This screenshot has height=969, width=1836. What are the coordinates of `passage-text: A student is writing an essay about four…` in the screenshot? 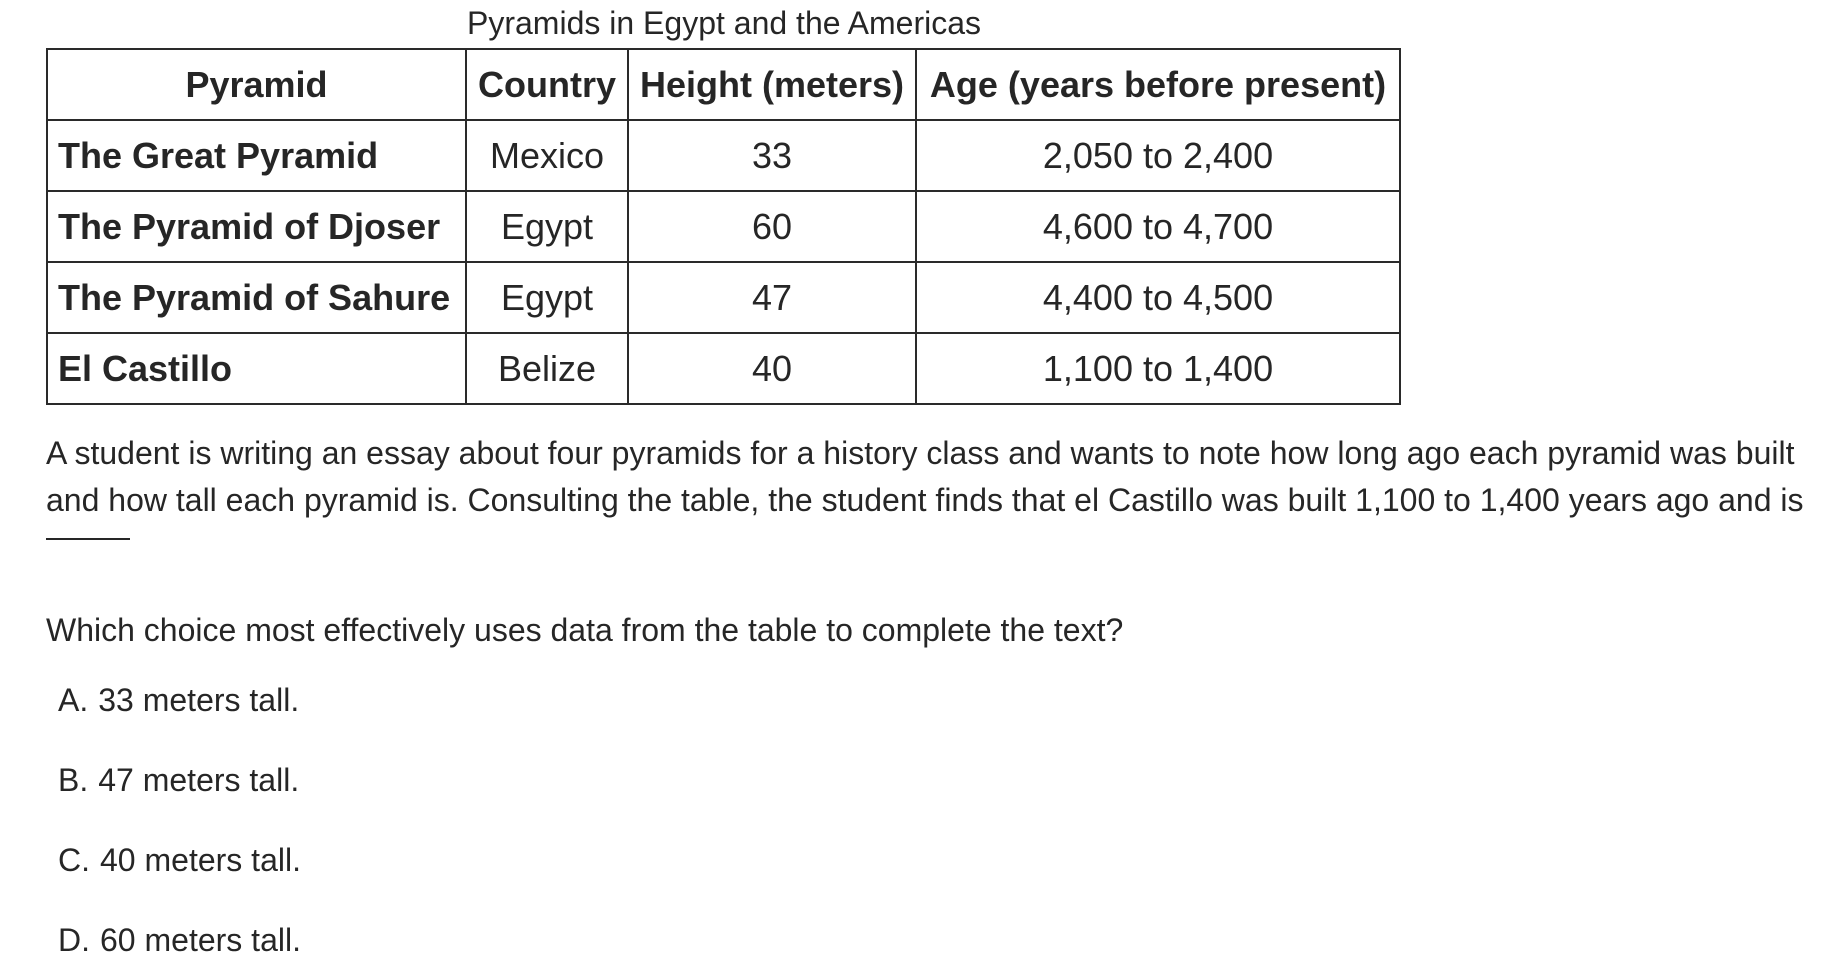 It's located at (941, 477).